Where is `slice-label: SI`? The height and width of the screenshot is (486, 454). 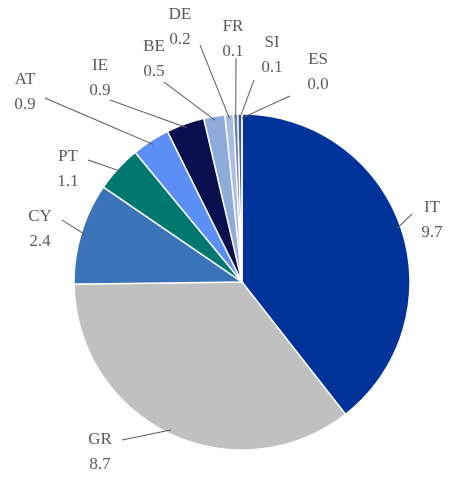 slice-label: SI is located at coordinates (271, 41).